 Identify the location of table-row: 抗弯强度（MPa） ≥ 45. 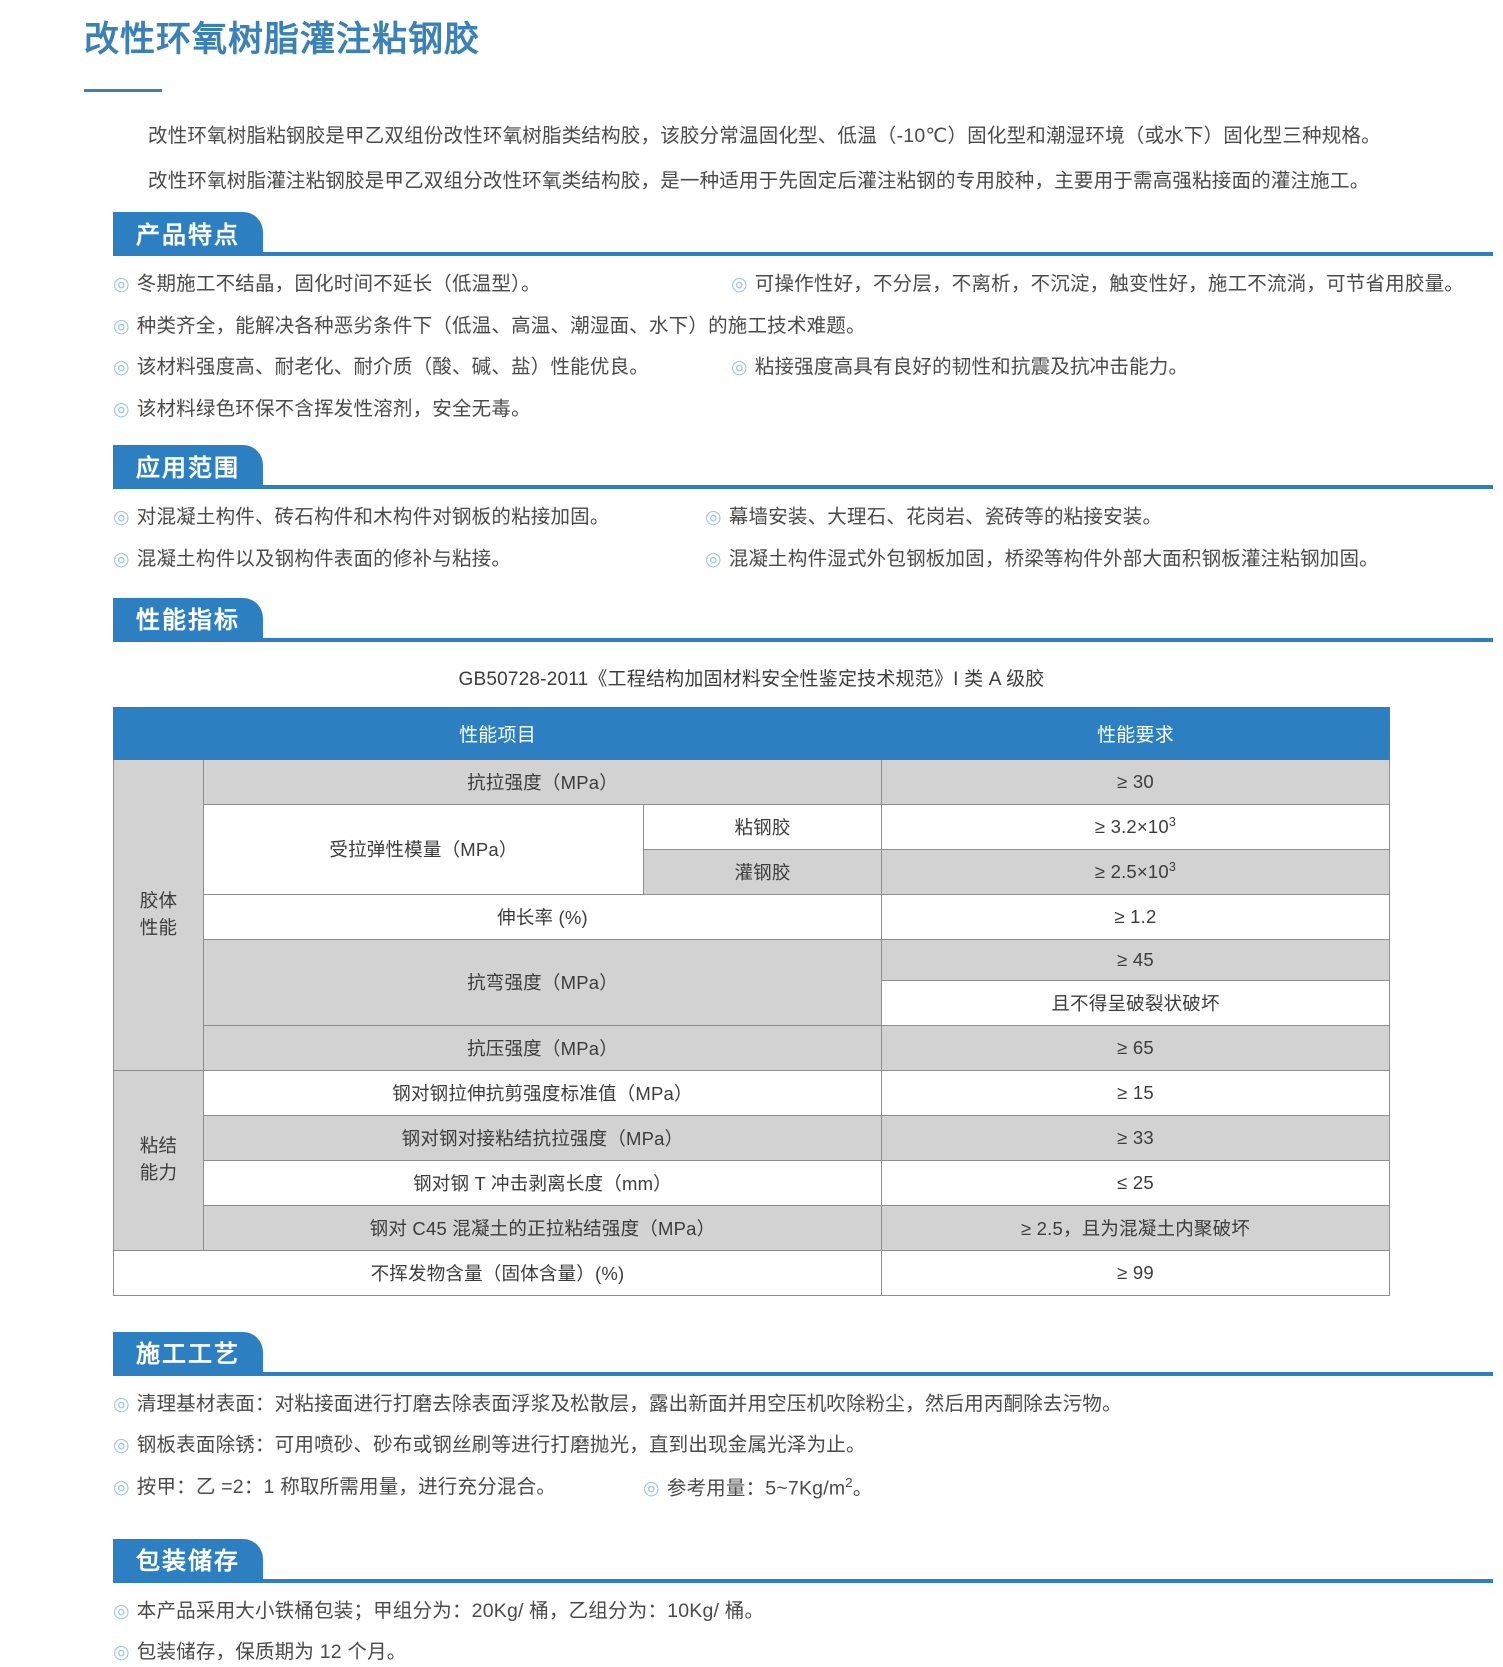
(752, 982).